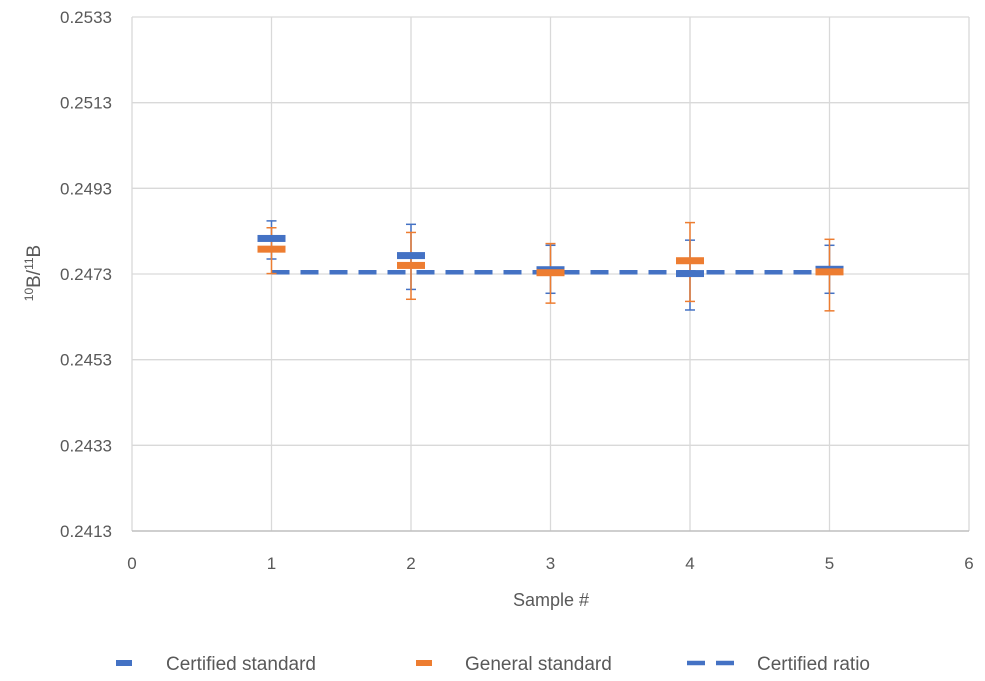  I want to click on y-tick-label: 0.2493, so click(86, 188).